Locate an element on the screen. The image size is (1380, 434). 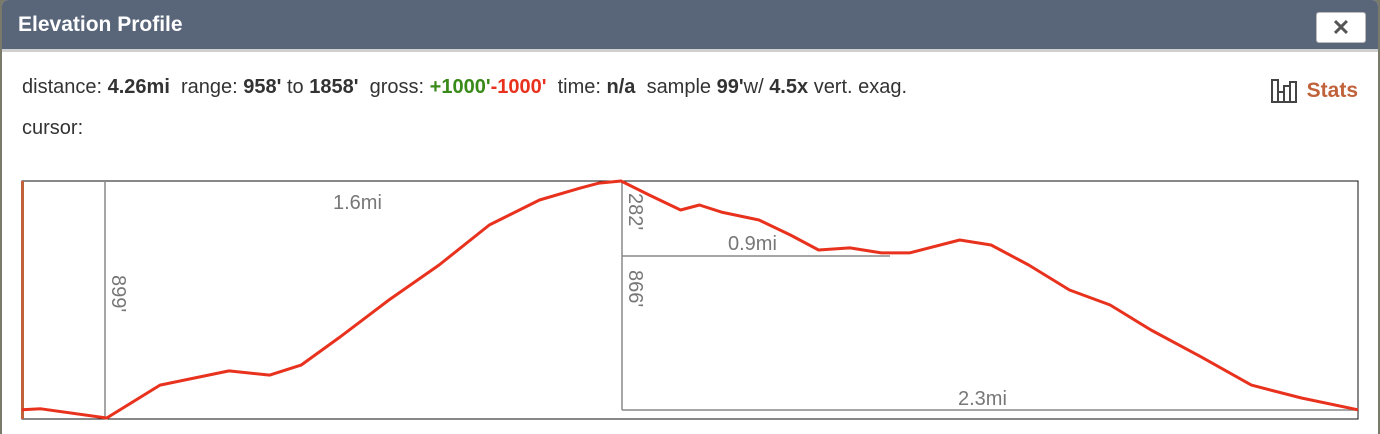
loss-value: -1000' is located at coordinates (518, 87).